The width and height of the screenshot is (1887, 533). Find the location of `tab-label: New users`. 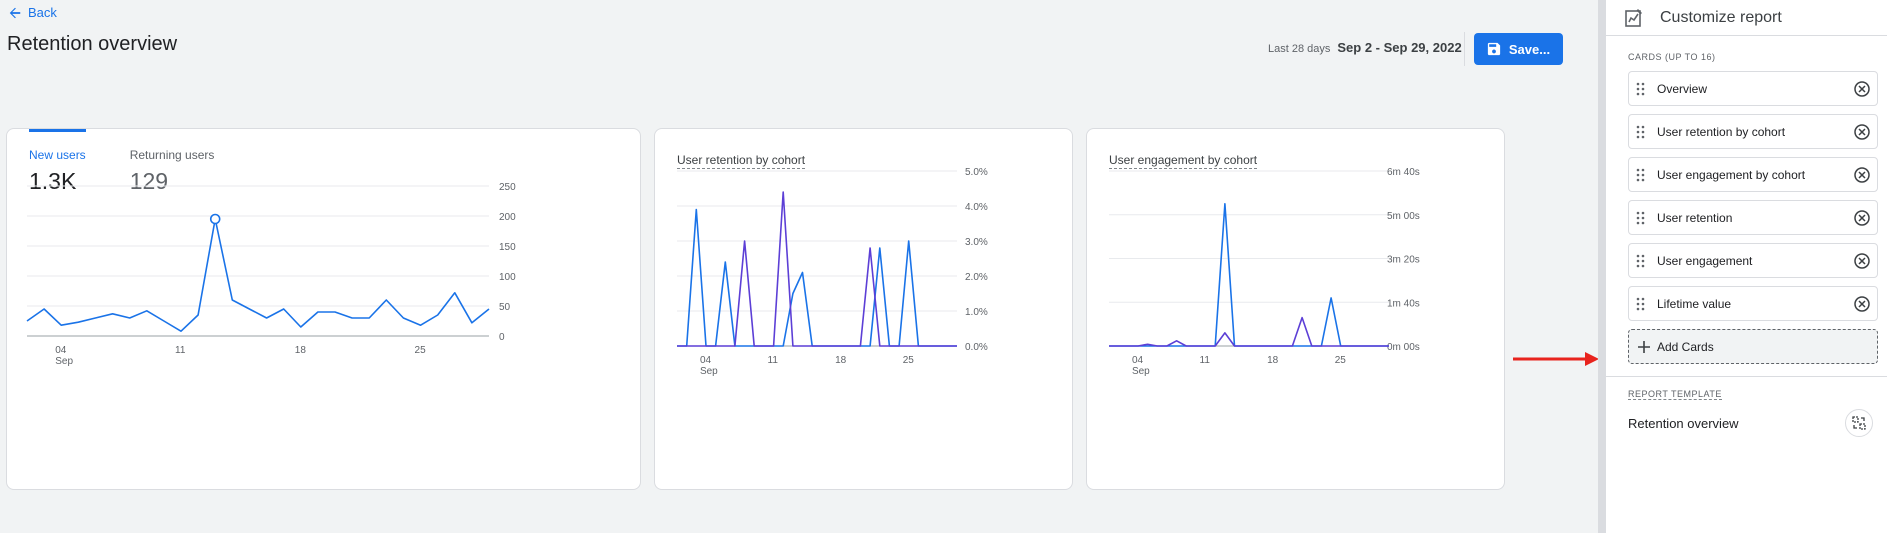

tab-label: New users is located at coordinates (57, 155).